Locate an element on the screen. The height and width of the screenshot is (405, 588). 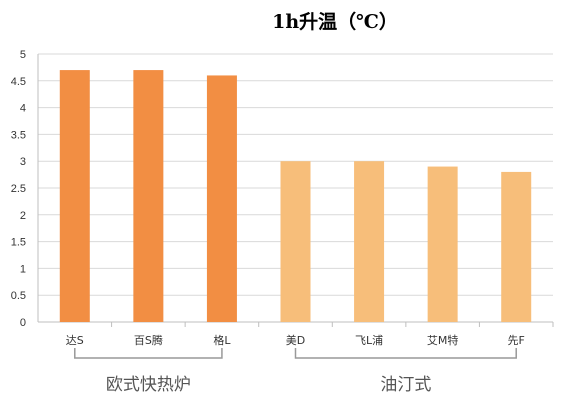
x-axis: 达S 百S腾 格L 美D 飞L浦 艾M特 先F is located at coordinates (310, 334).